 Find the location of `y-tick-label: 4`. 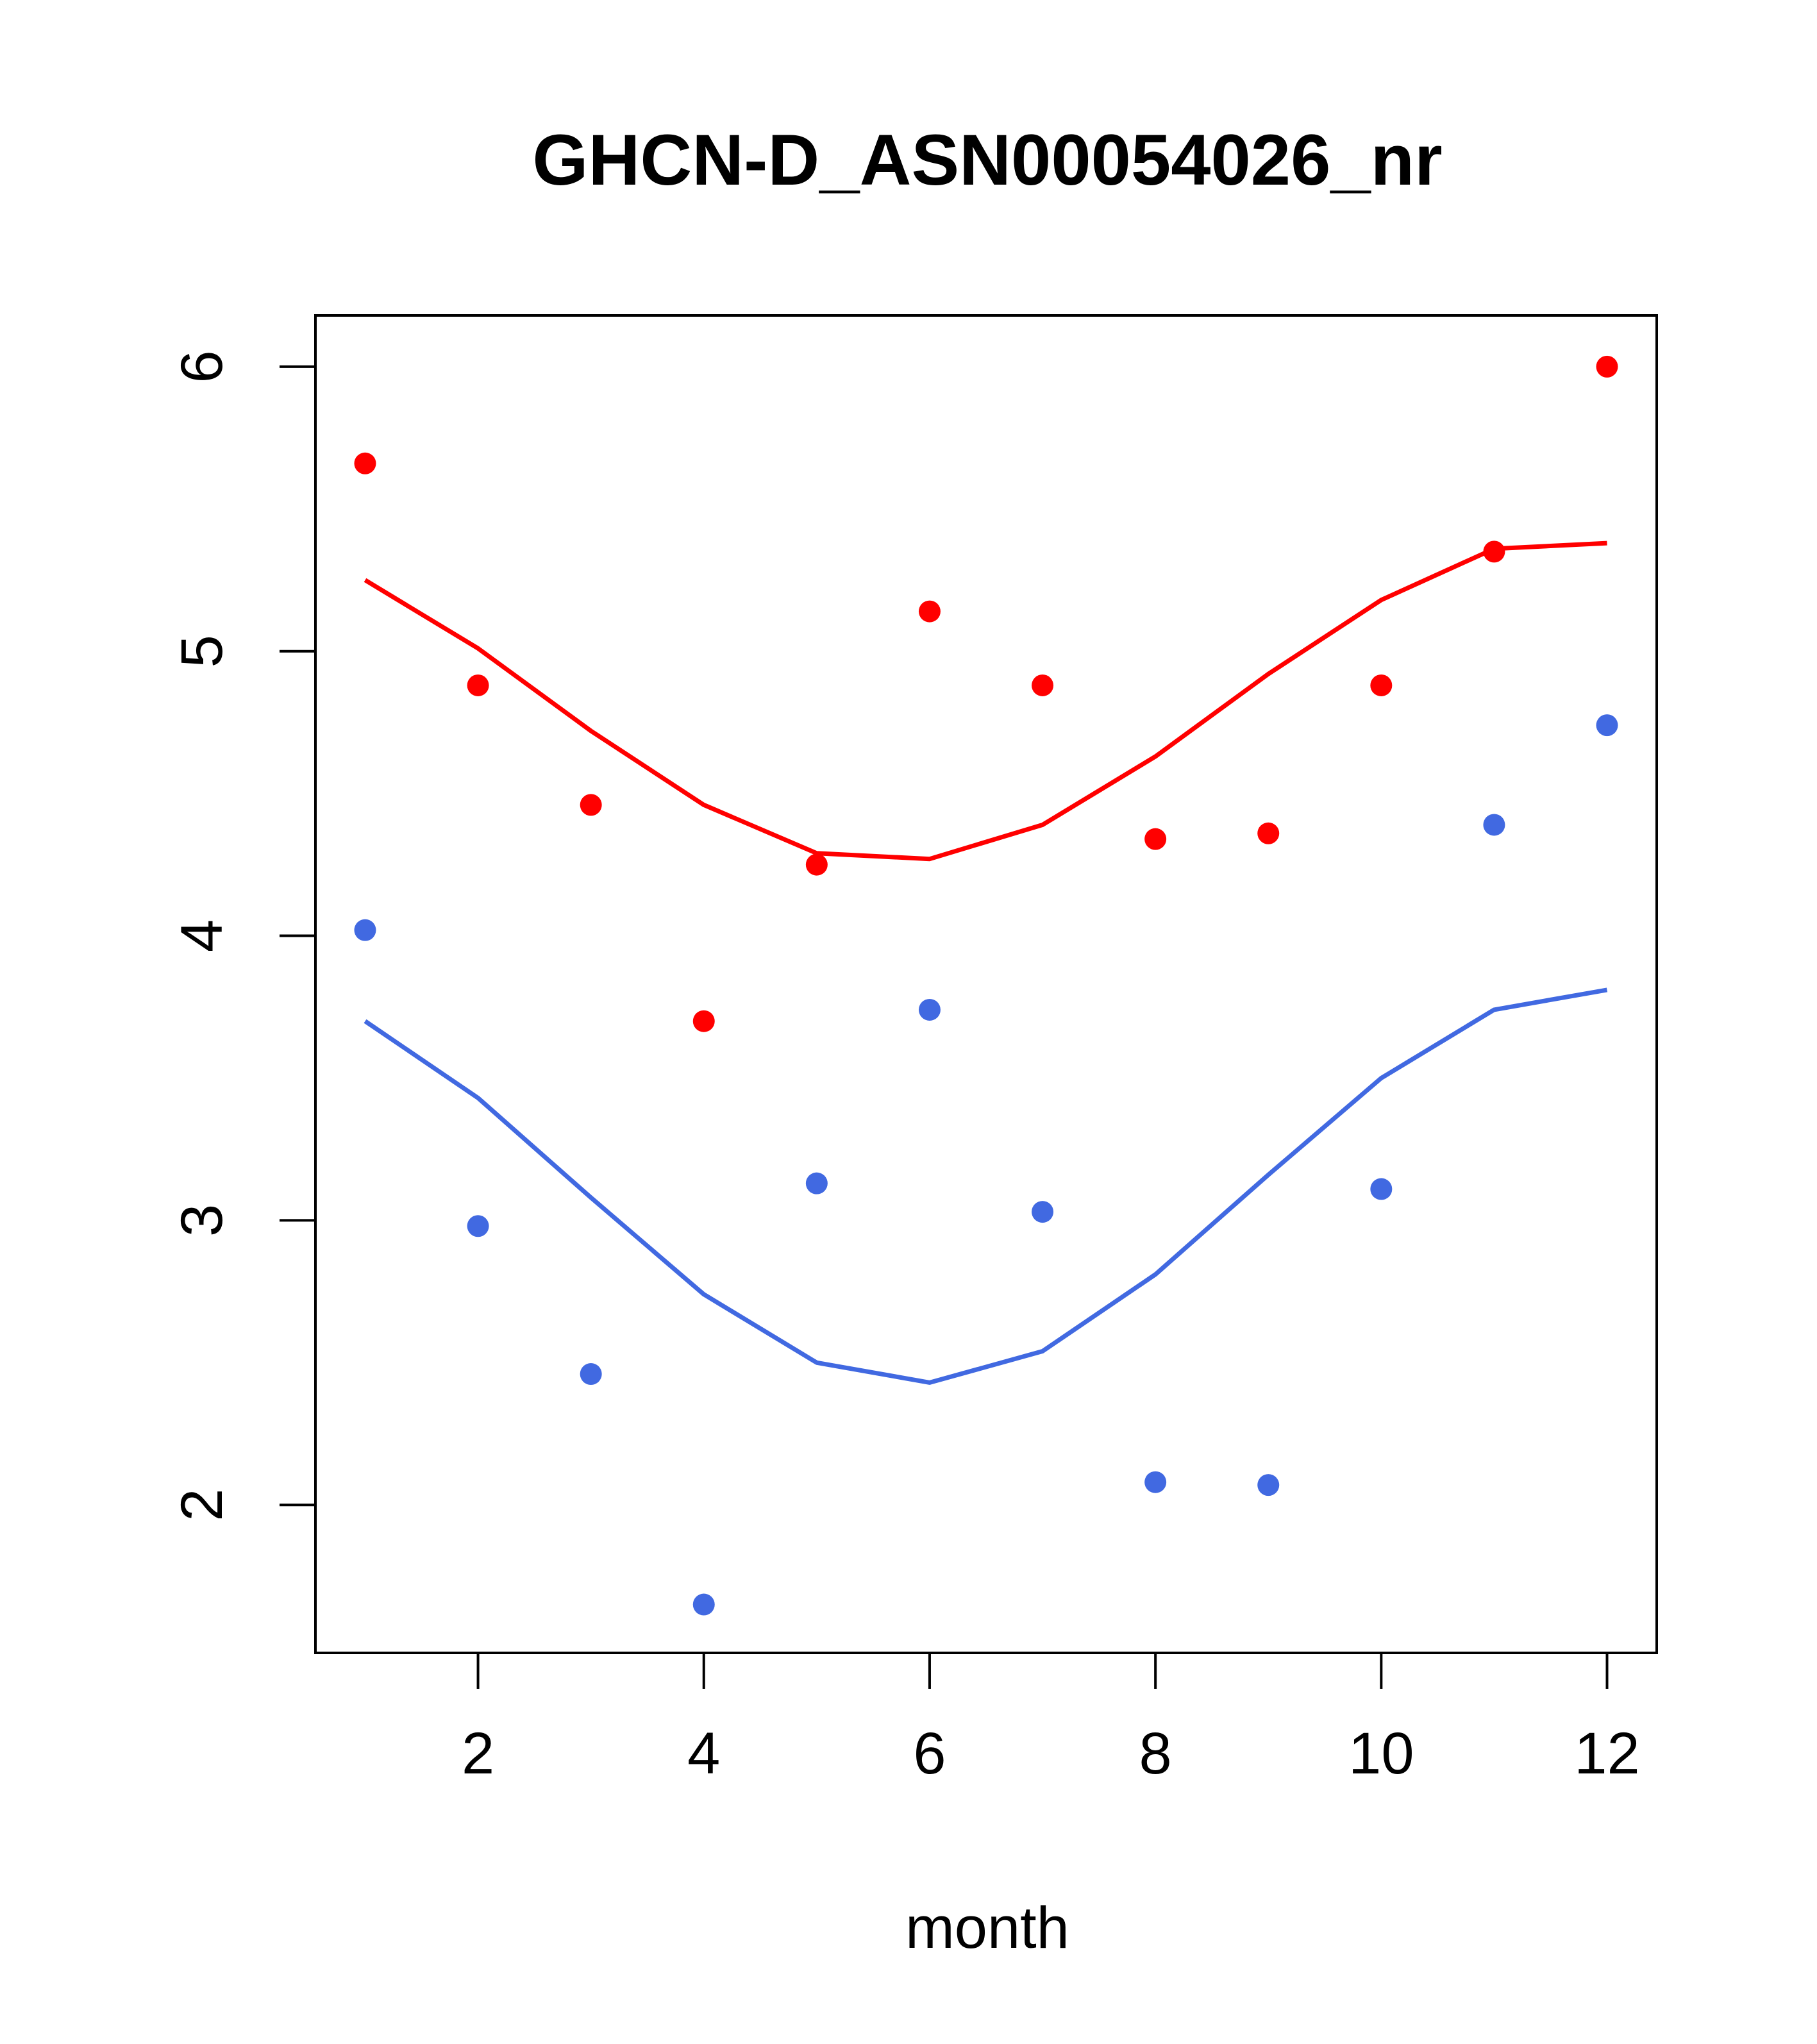

y-tick-label: 4 is located at coordinates (202, 936).